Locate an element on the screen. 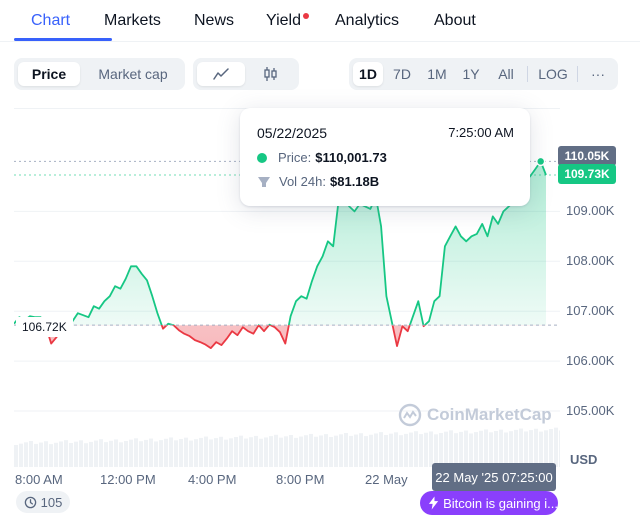  lightning-icon is located at coordinates (433, 503).